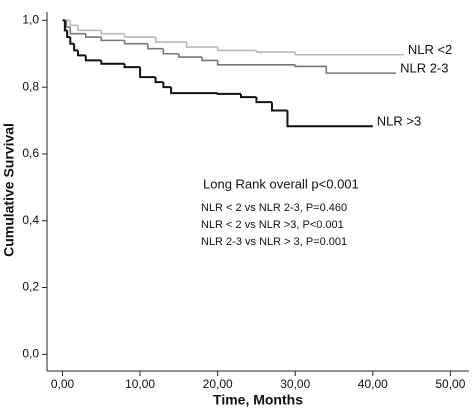  Describe the element at coordinates (274, 208) in the screenshot. I see `annotation: NLR < 2 vs NLR 2-3, P=0.460` at that location.